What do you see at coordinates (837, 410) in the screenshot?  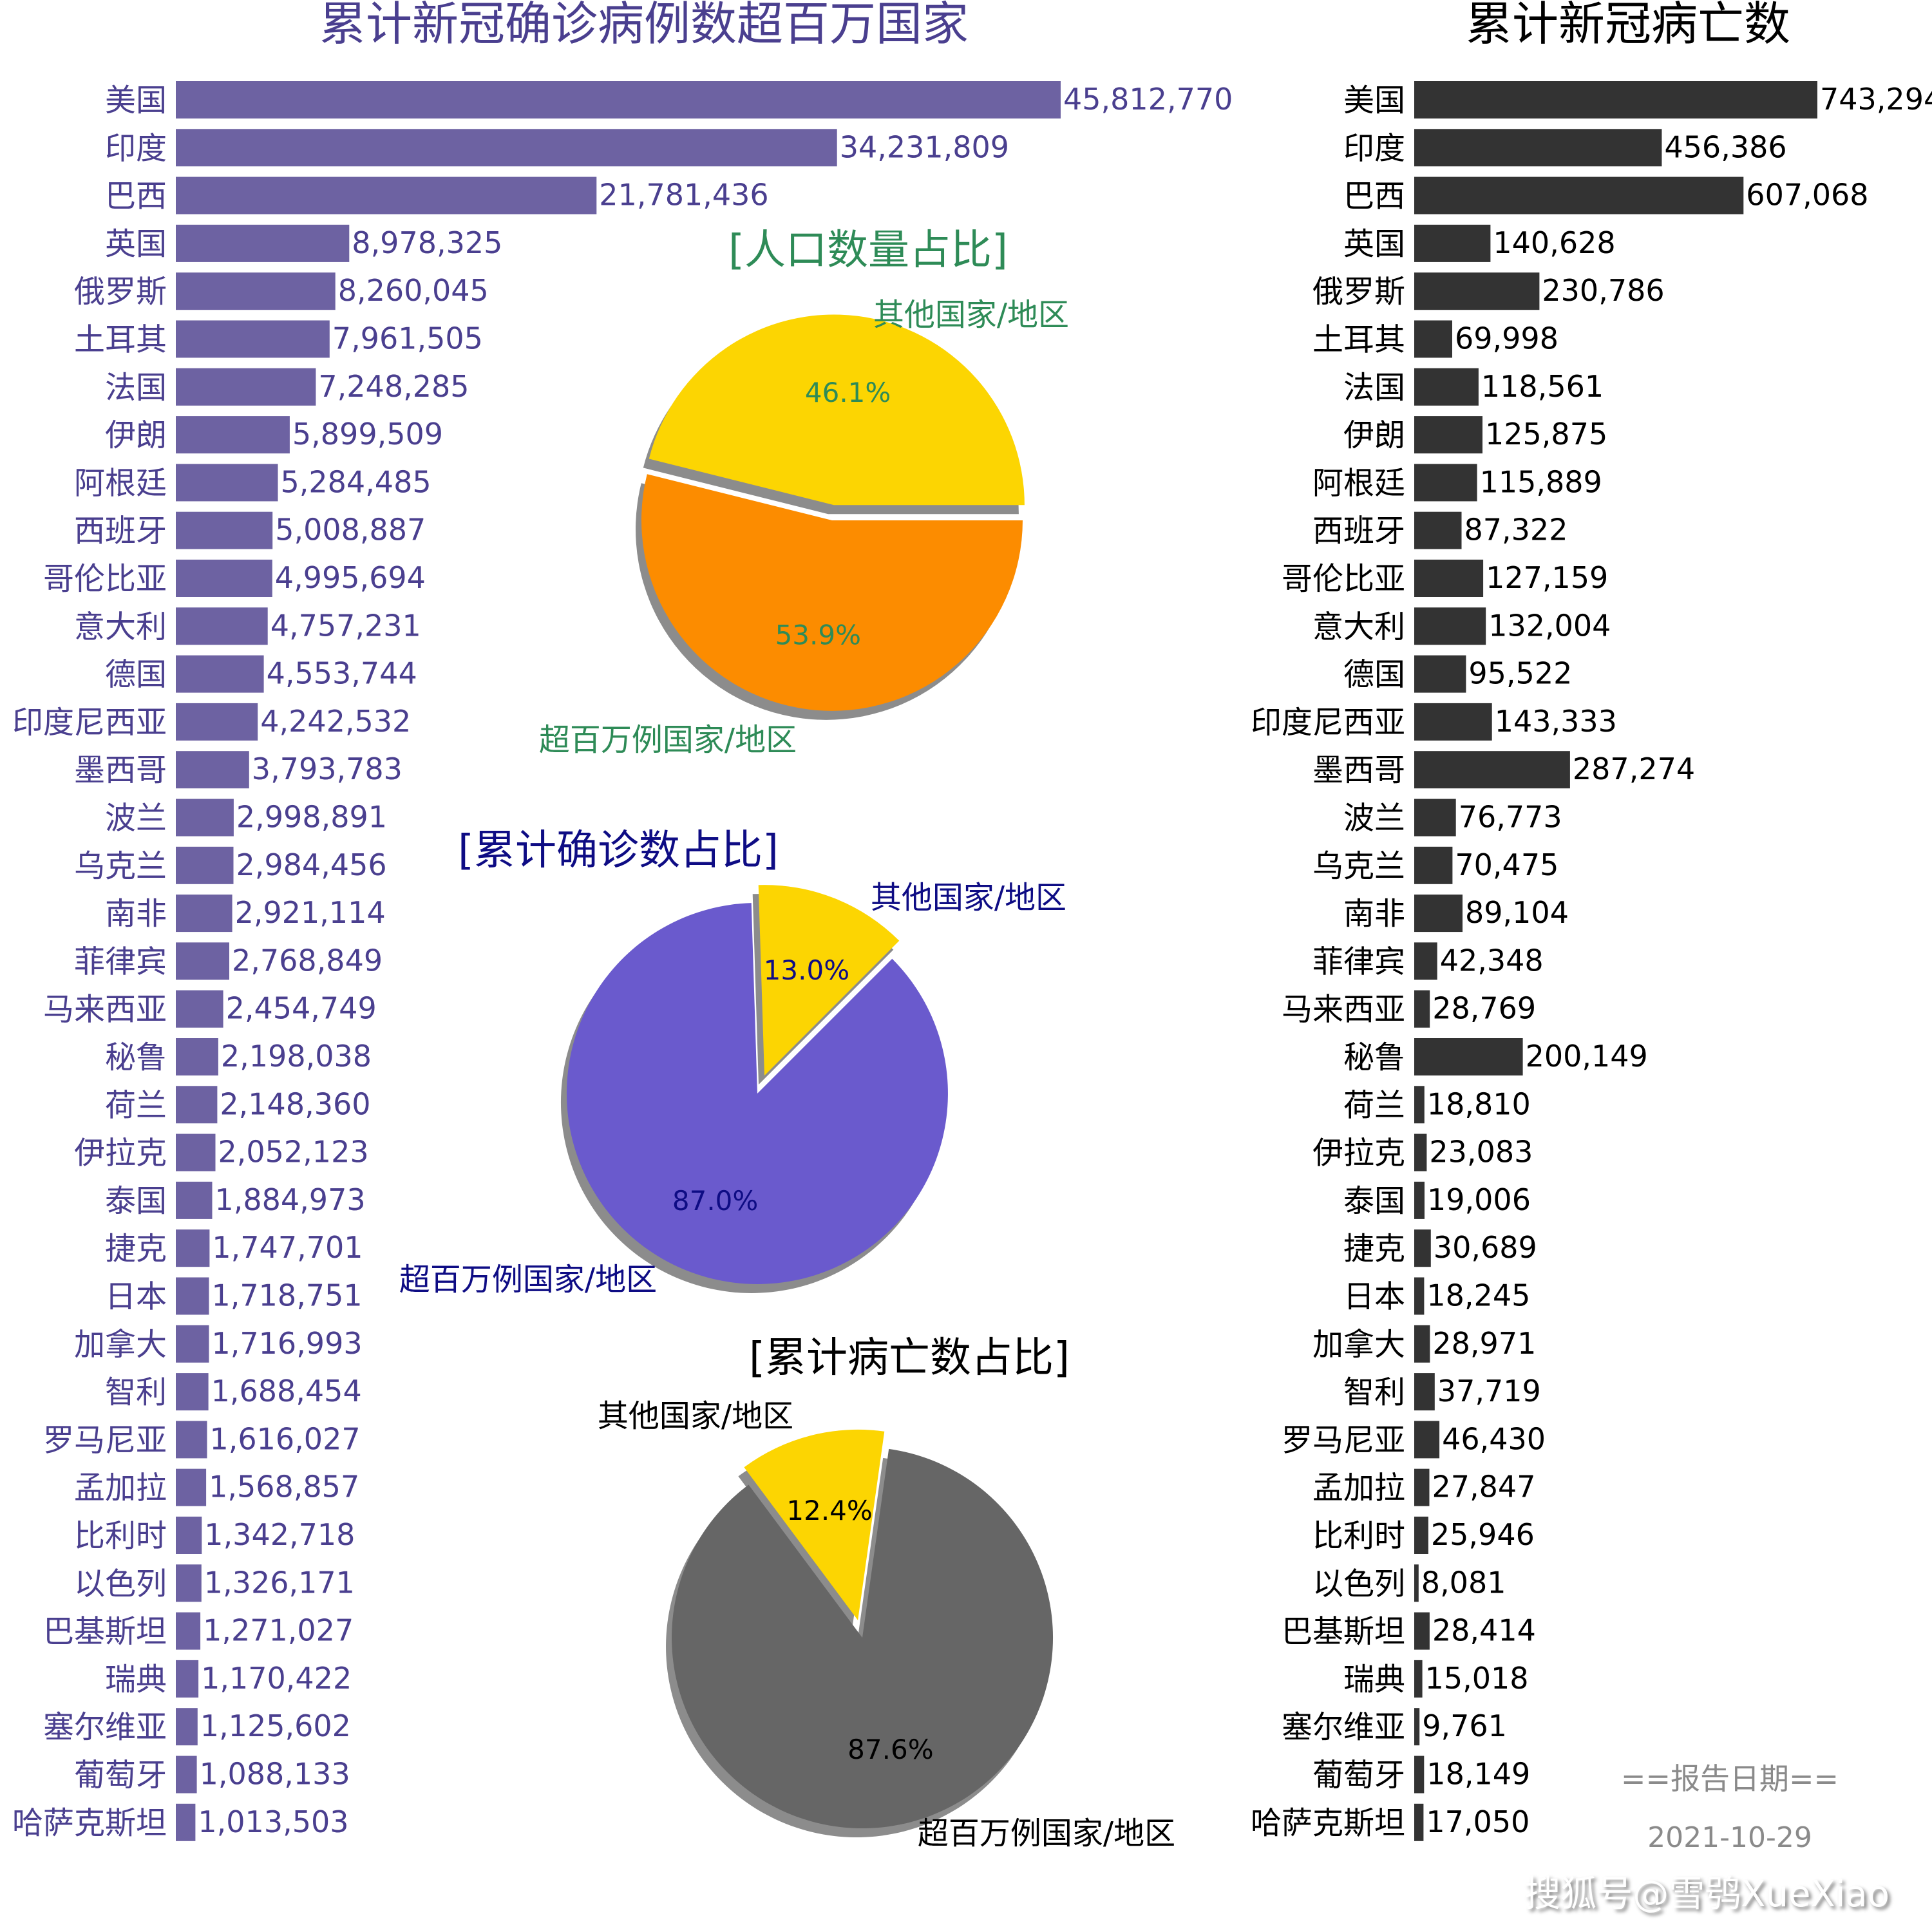 I see `pie-slice-others` at bounding box center [837, 410].